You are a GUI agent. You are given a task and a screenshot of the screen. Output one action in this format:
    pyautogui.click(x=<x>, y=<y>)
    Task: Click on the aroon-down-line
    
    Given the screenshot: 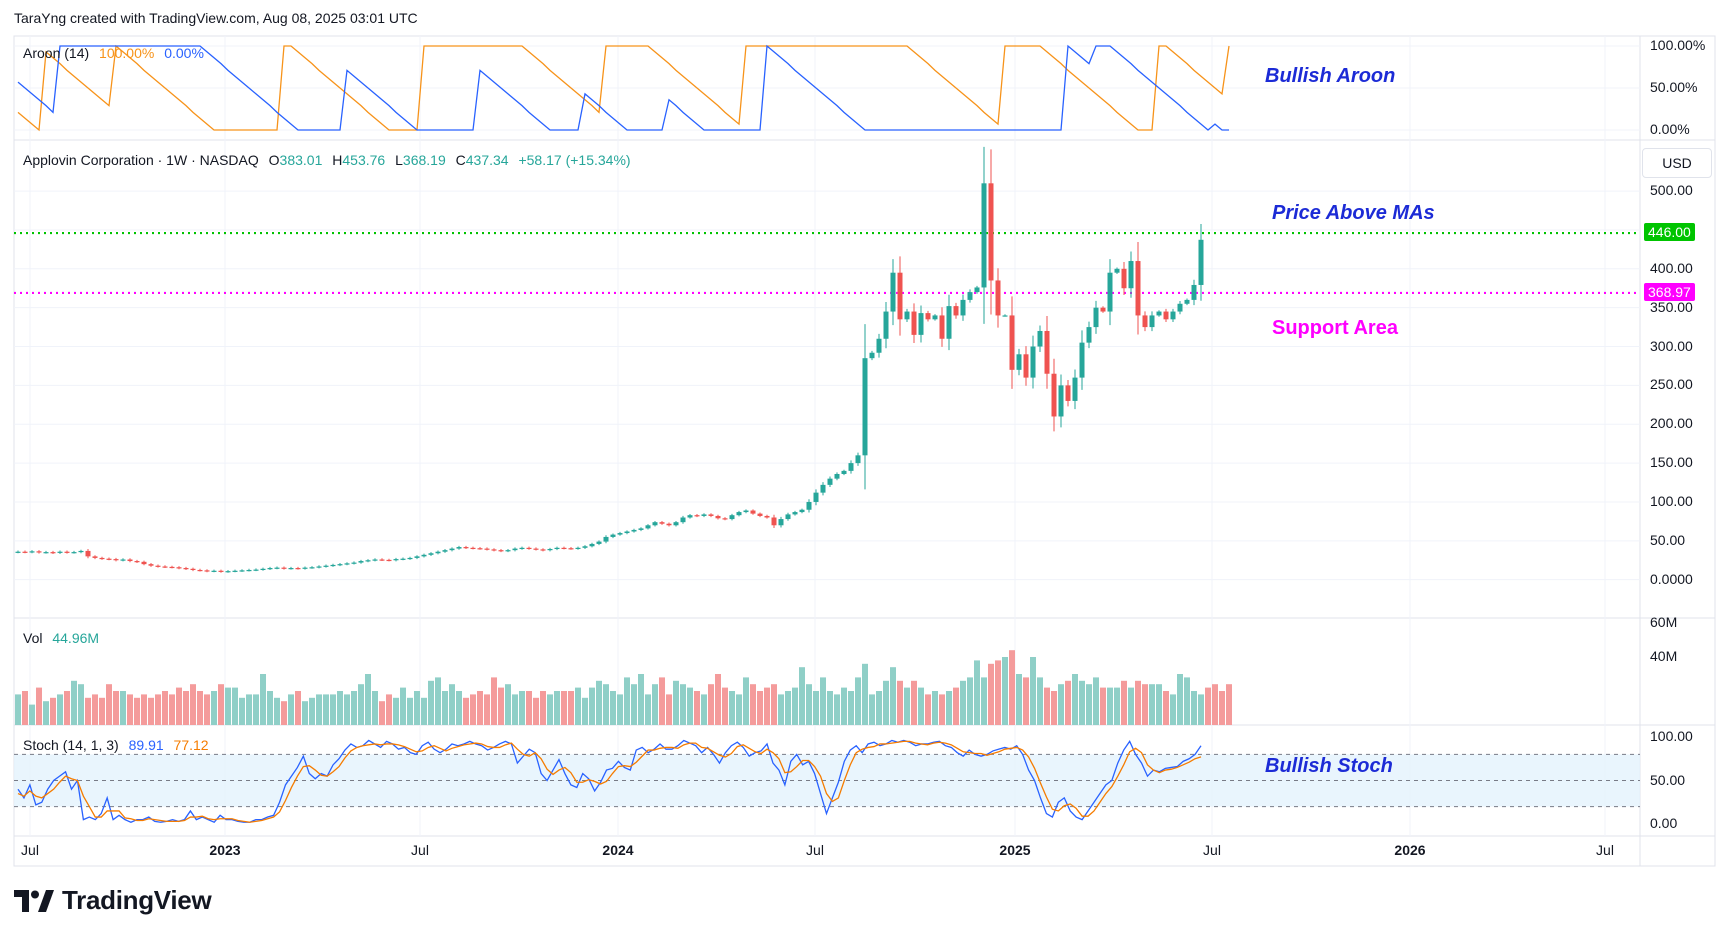 What is the action you would take?
    pyautogui.click(x=623, y=87)
    